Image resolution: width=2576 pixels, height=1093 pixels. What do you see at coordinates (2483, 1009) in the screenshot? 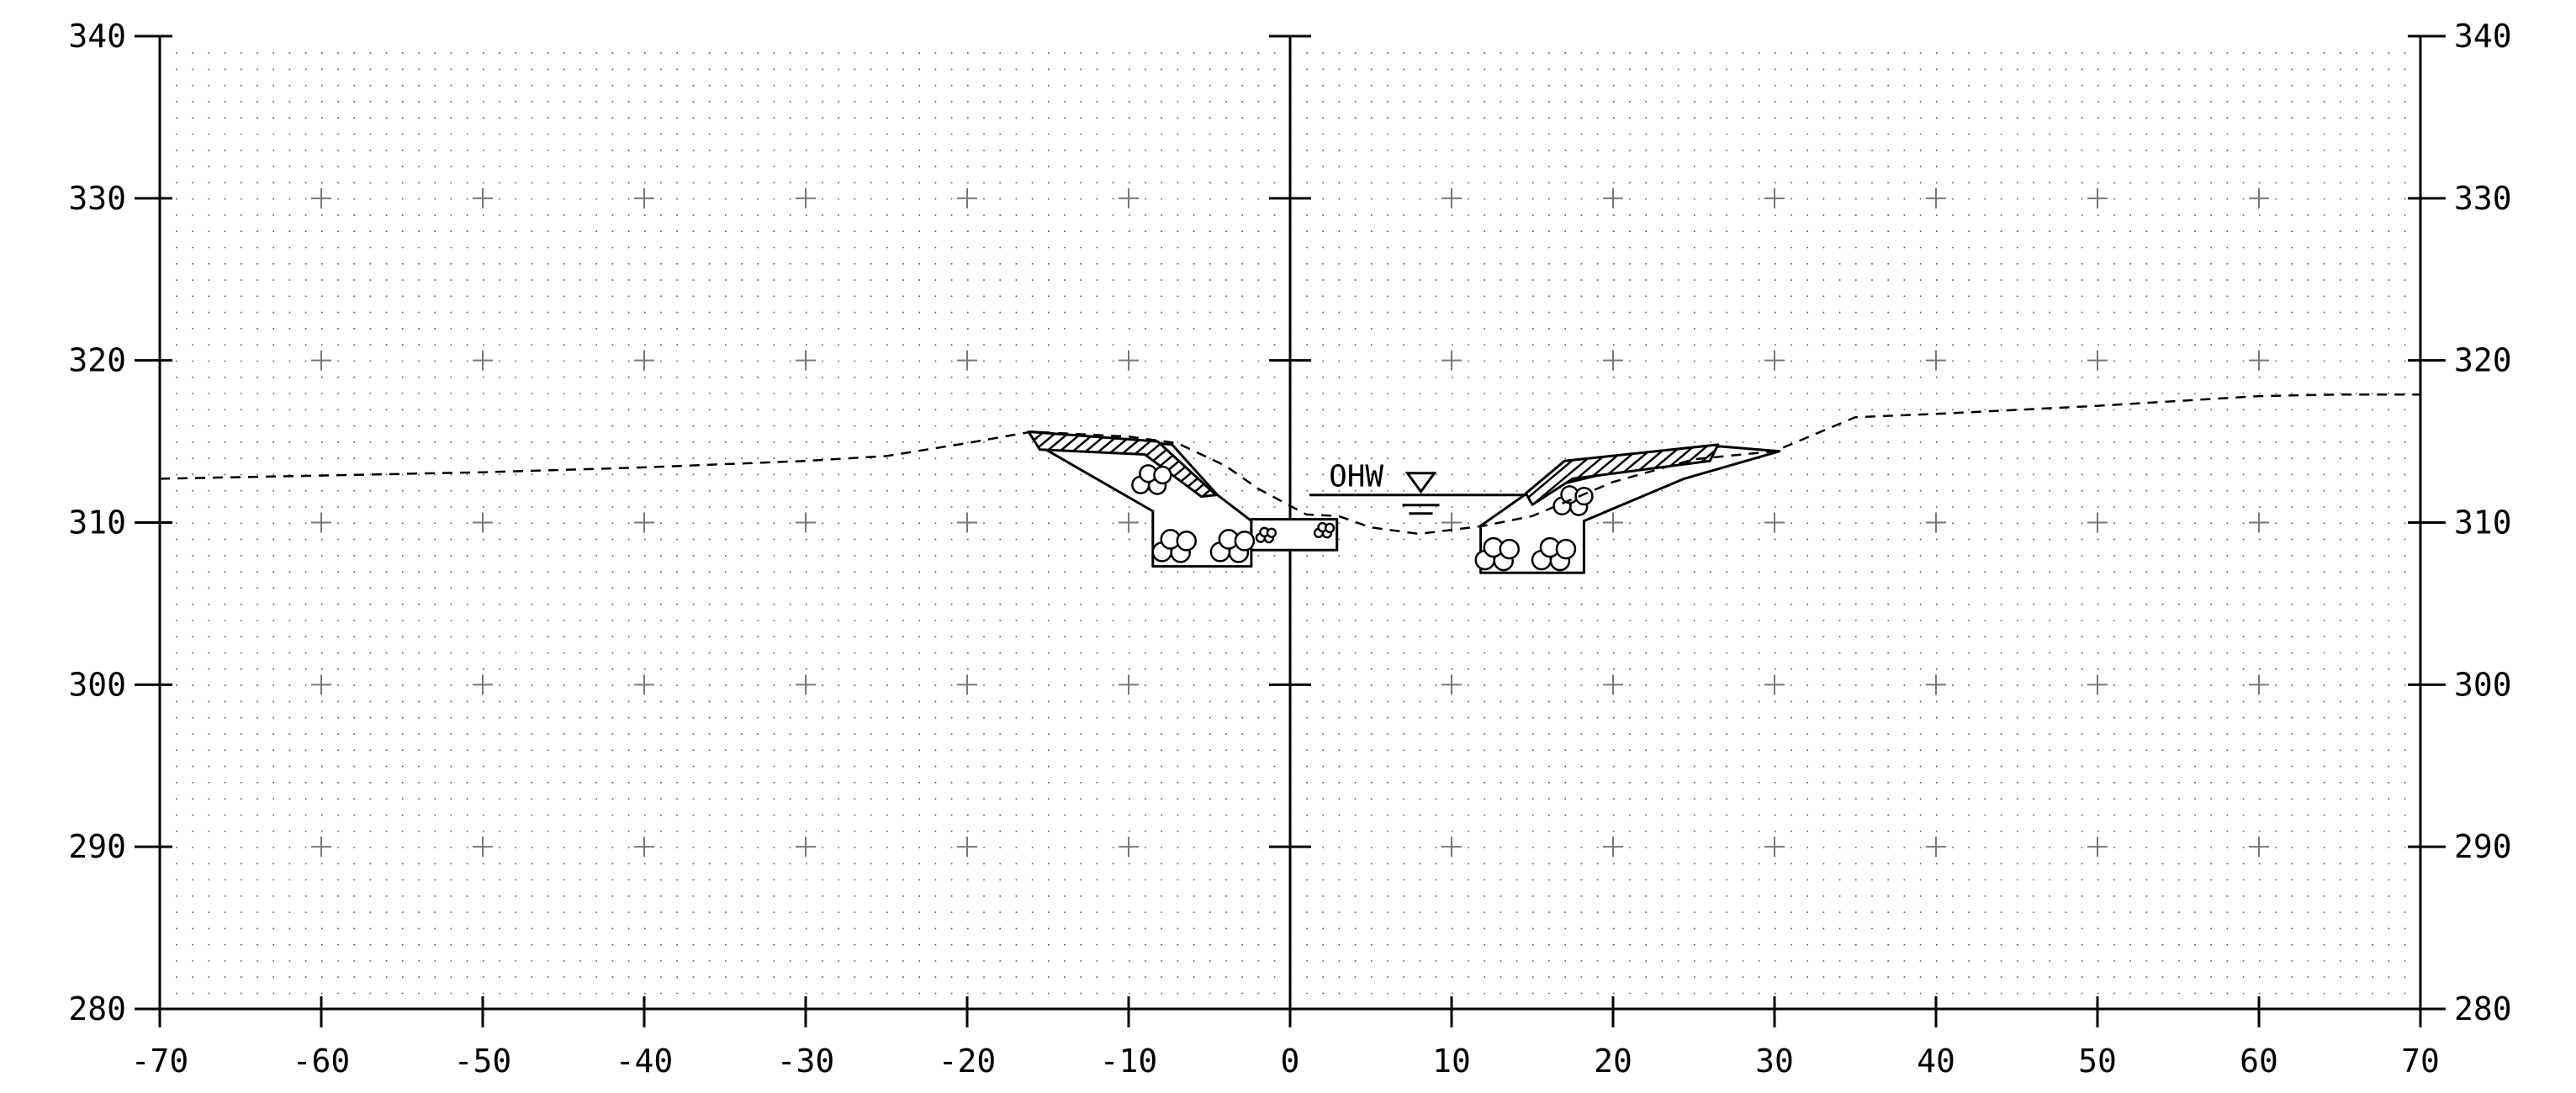
I see `y-tick-label-right: 280` at bounding box center [2483, 1009].